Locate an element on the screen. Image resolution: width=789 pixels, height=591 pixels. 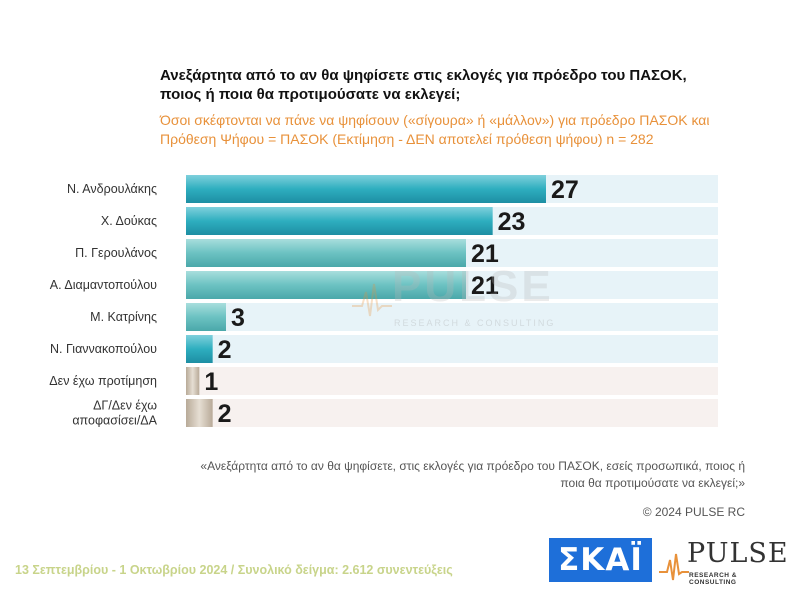
copyright: © 2024 PULSE RC is located at coordinates (693, 512).